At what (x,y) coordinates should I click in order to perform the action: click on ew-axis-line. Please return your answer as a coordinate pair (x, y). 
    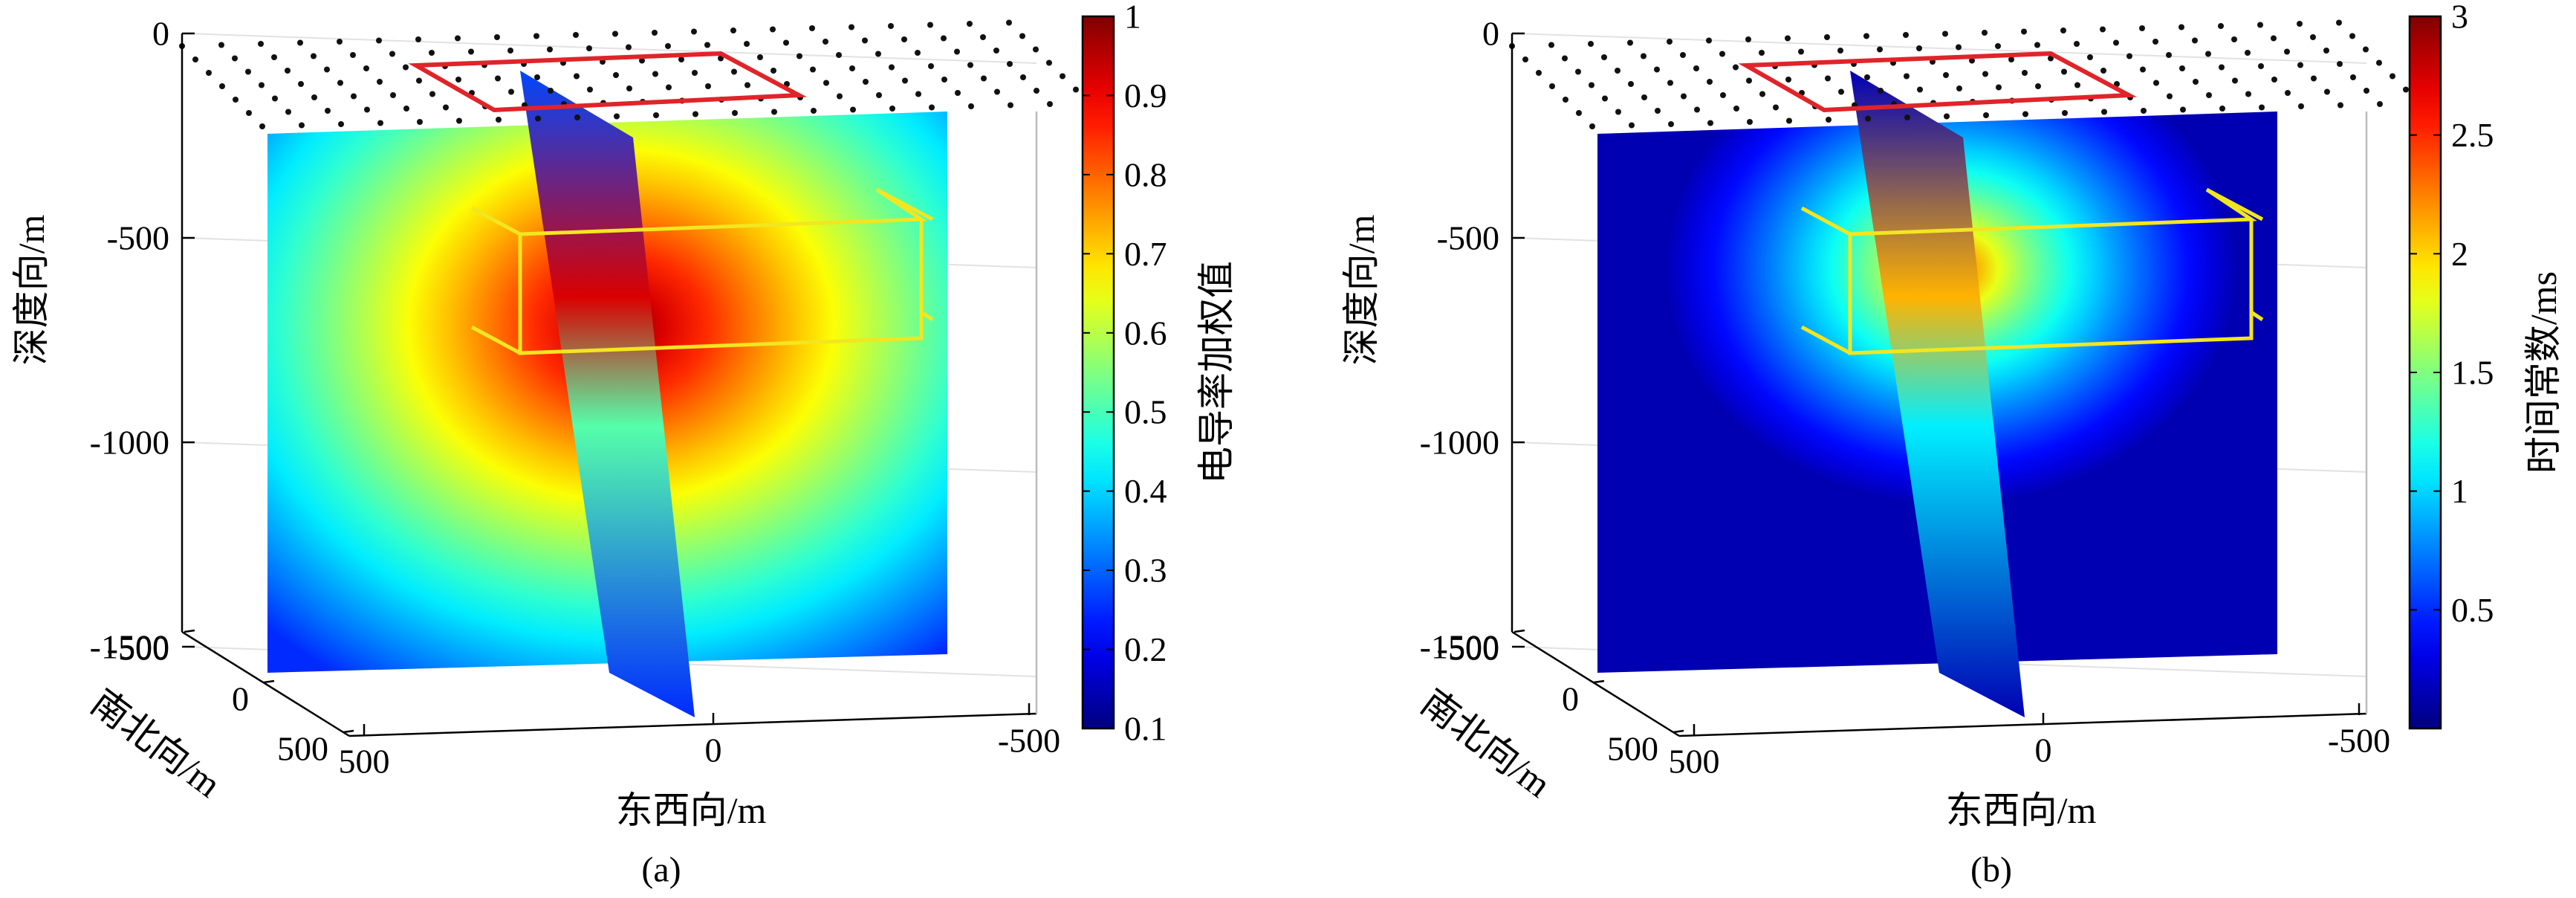
    Looking at the image, I should click on (692, 724).